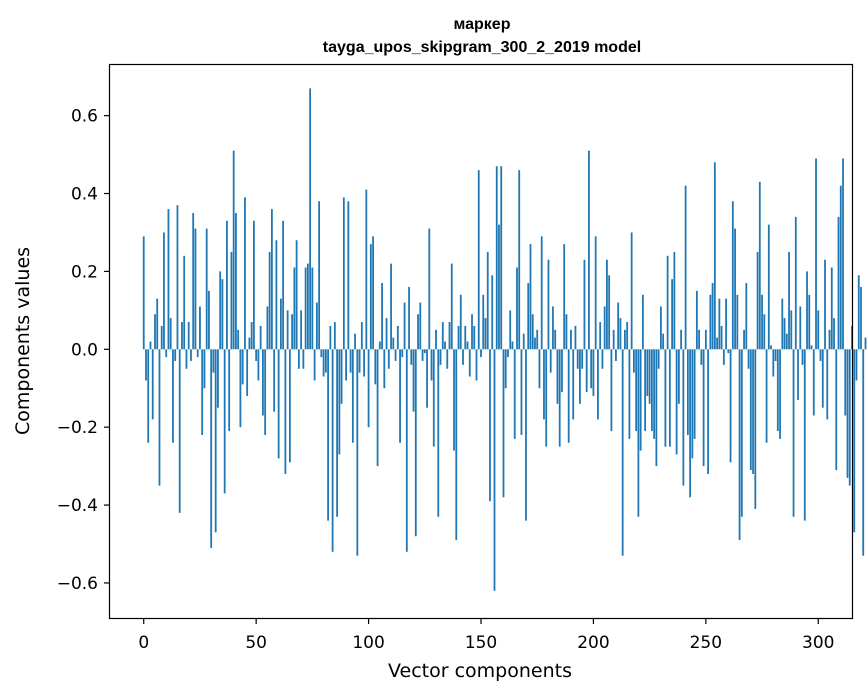 This screenshot has height=696, width=867. Describe the element at coordinates (77, 506) in the screenshot. I see `y-tick-label-1: −0.4` at that location.